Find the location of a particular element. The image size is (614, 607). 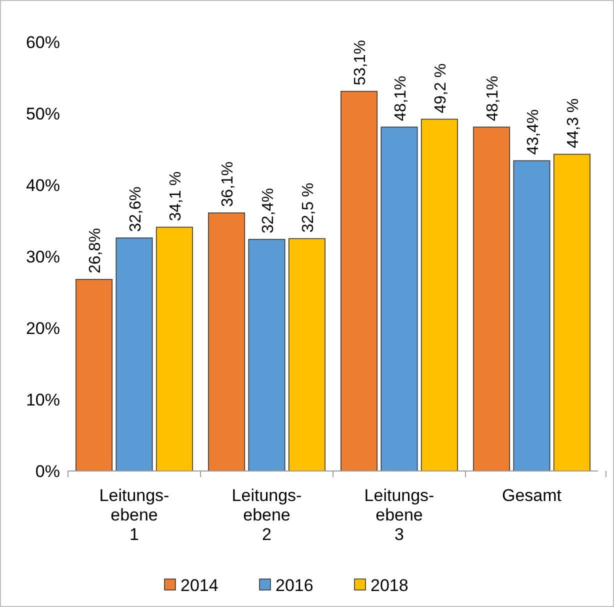

y-tick-label: 50% is located at coordinates (43, 114).